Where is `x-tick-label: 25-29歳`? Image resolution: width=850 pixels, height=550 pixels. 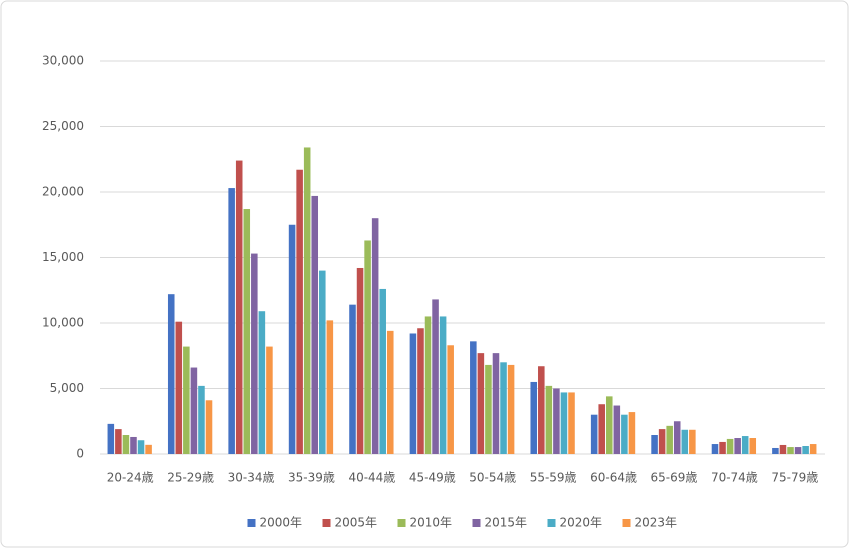
x-tick-label: 25-29歳 is located at coordinates (190, 478).